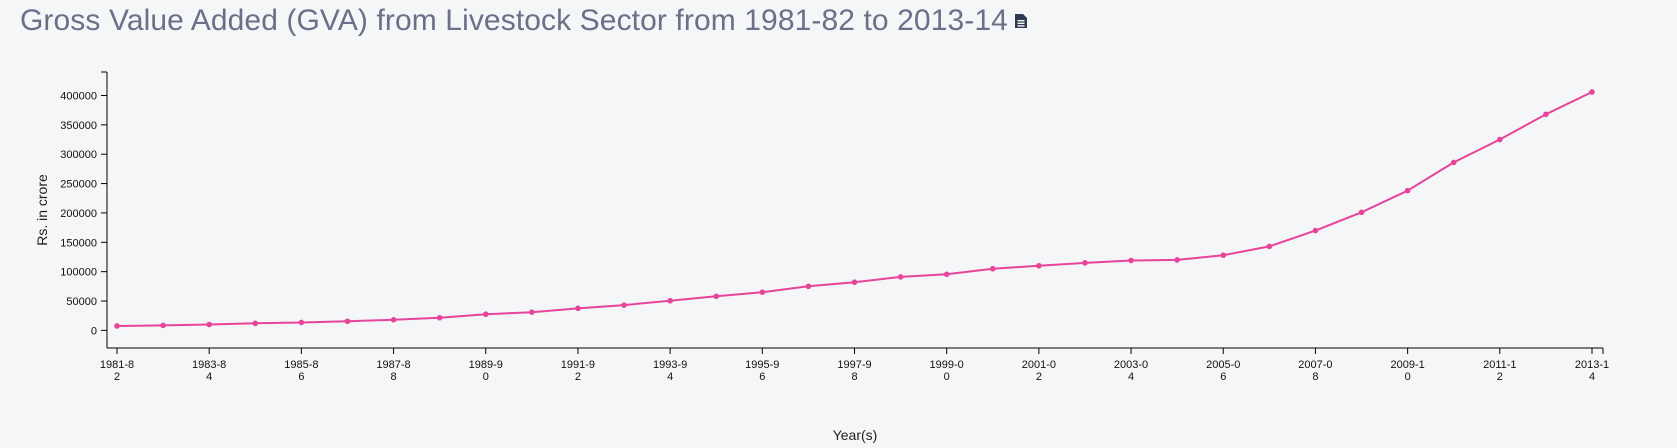 Image resolution: width=1677 pixels, height=448 pixels. Describe the element at coordinates (393, 371) in the screenshot. I see `x-tick-label: 1987-8 8` at that location.